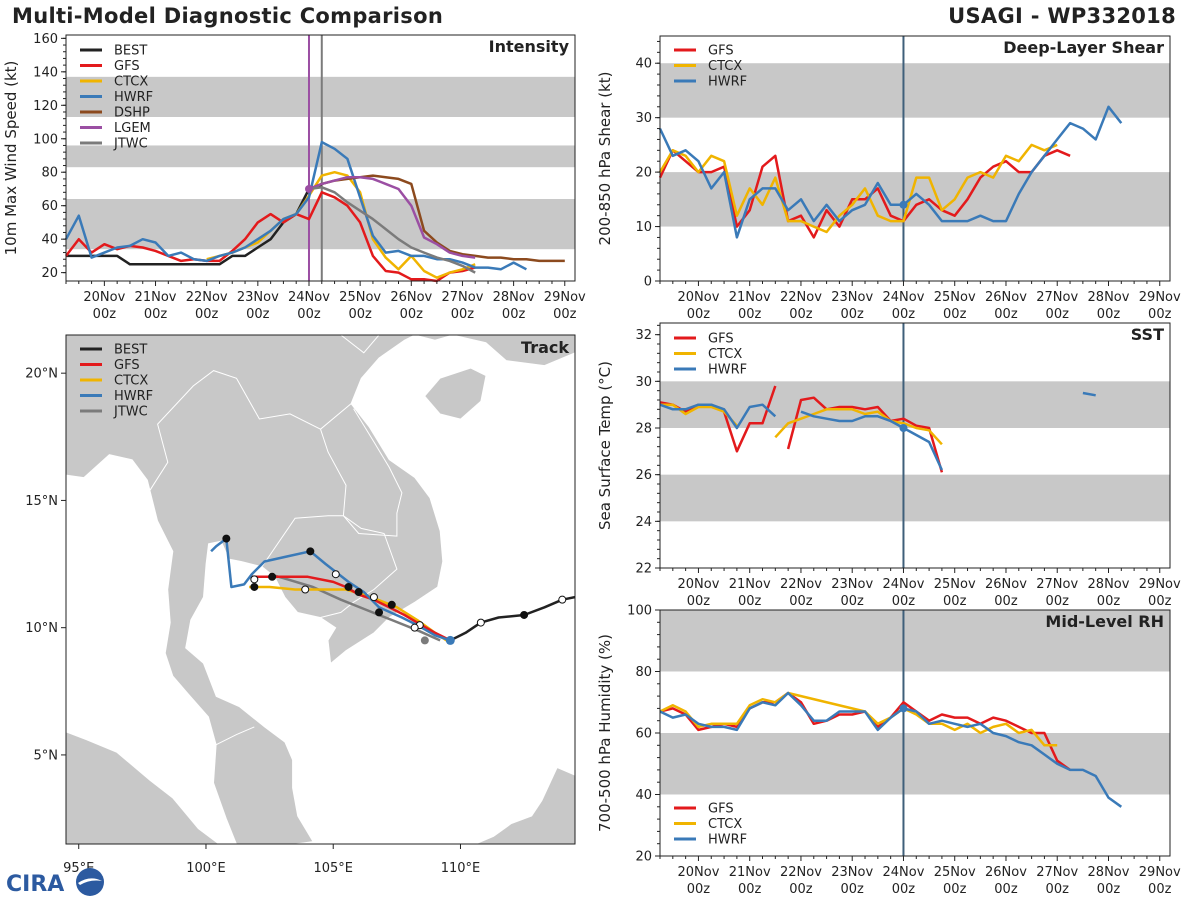 The image size is (1200, 900). Describe the element at coordinates (156, 297) in the screenshot. I see `intensity-x-tick-label: 21Nov` at that location.